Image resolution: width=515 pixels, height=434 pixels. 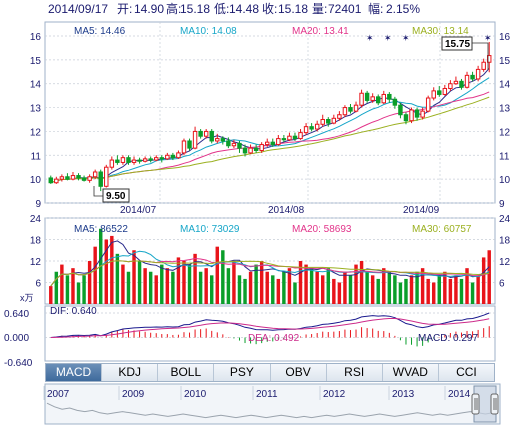 I want to click on volume-unit: x万, so click(x=27, y=298).